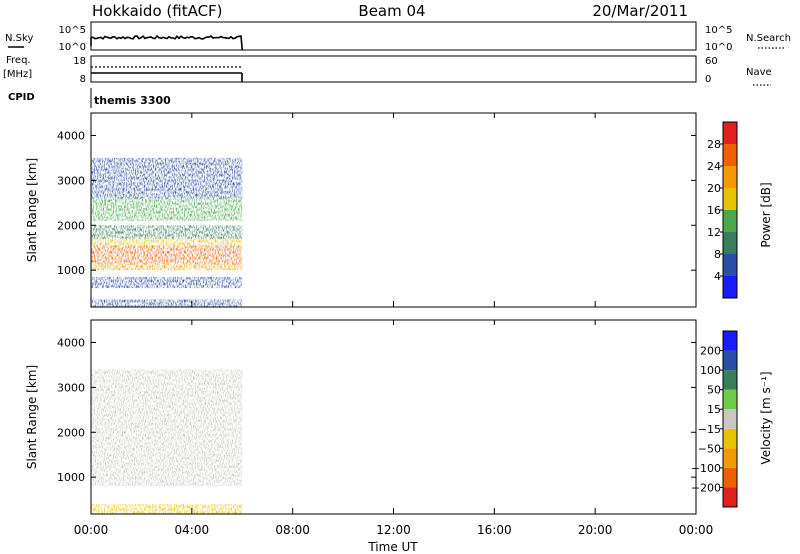  Describe the element at coordinates (714, 144) in the screenshot. I see `power-colorbar-tick-label-0: 28` at that location.